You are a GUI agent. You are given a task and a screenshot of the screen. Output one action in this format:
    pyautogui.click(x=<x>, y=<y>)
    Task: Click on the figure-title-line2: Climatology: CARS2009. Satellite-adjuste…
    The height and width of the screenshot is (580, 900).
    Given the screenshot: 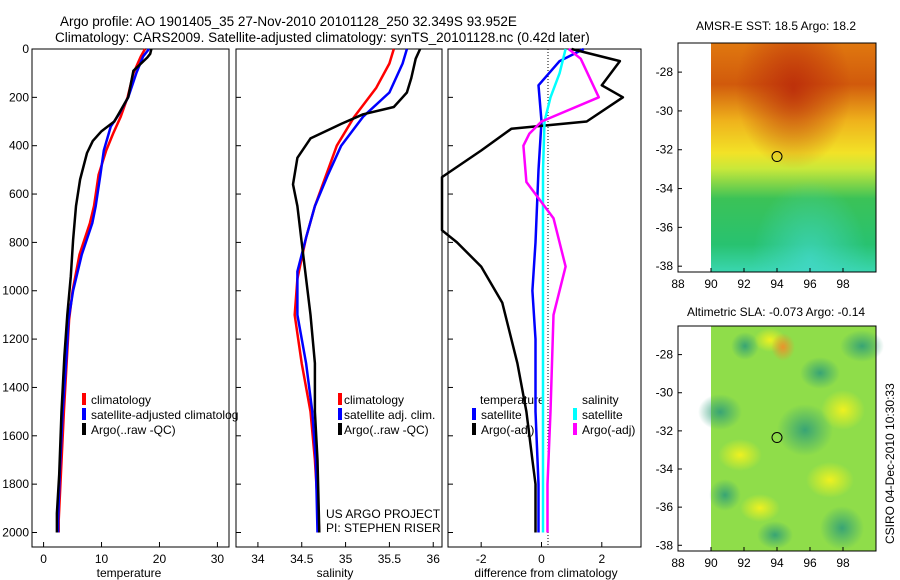 What is the action you would take?
    pyautogui.click(x=322, y=37)
    